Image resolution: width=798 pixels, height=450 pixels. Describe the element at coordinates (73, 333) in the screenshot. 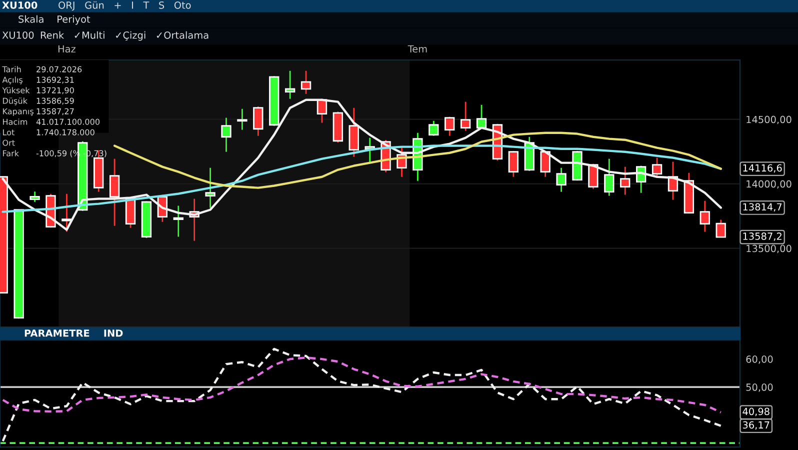

I see `text: PARAMETRE IND` at that location.